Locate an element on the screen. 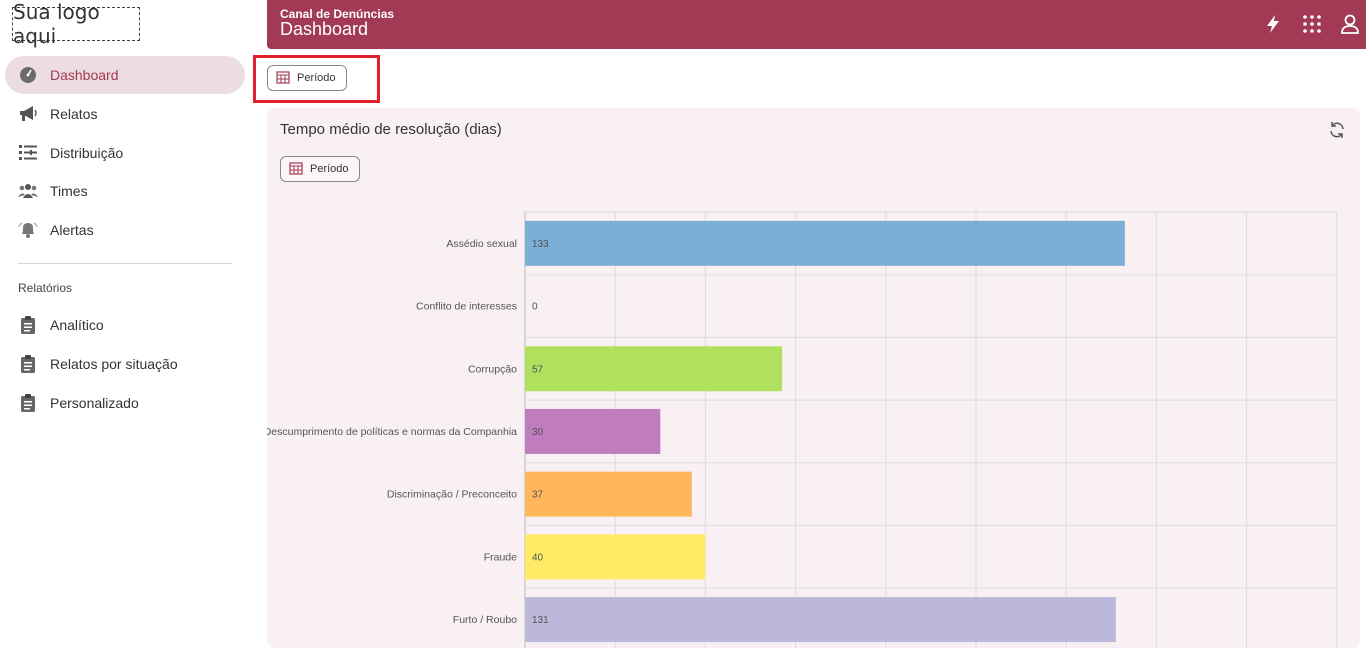  data-label: 30 is located at coordinates (538, 432).